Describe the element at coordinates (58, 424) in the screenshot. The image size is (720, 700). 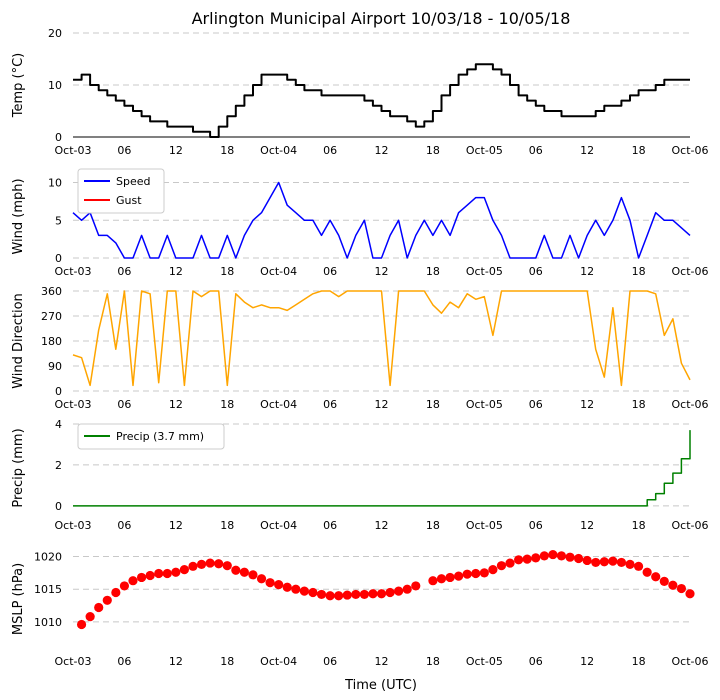
I see `y-tick-label: 4` at that location.